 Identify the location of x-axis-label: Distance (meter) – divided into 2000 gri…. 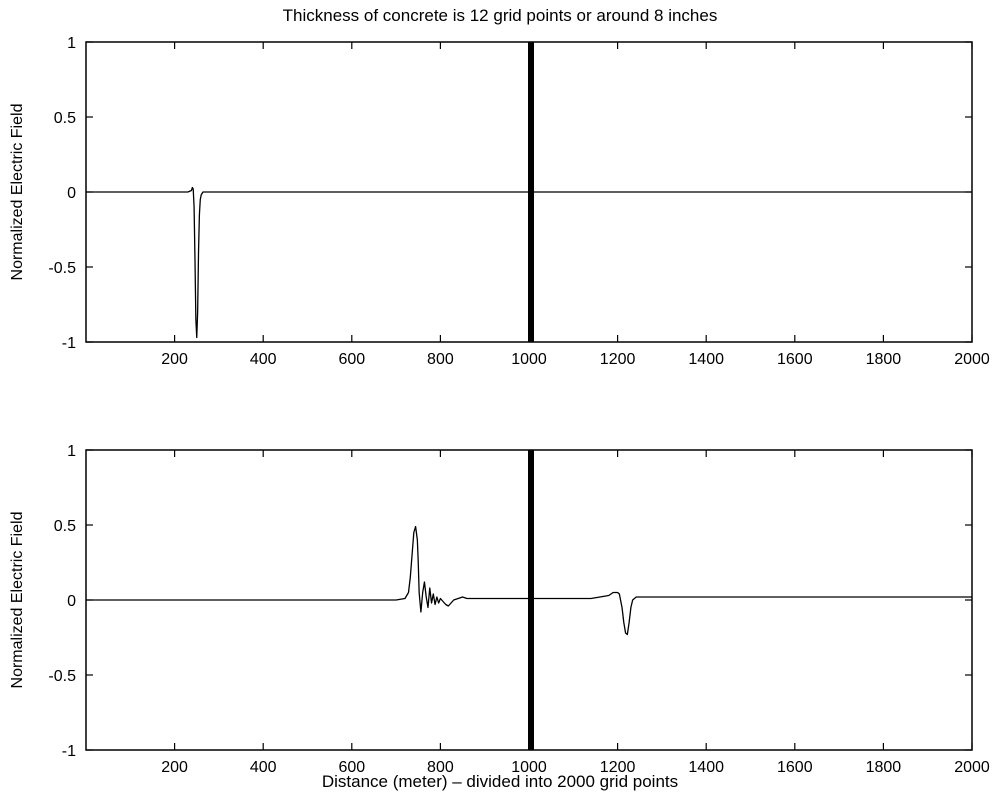
(500, 781).